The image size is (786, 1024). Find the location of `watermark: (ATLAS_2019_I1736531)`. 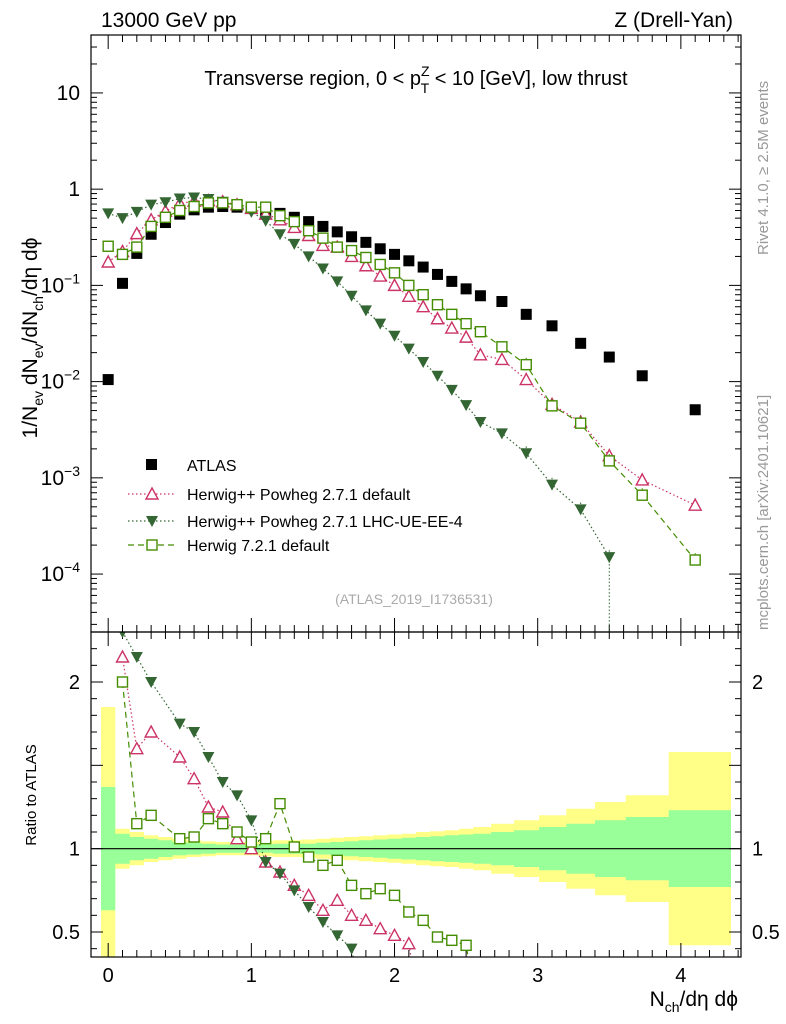

watermark: (ATLAS_2019_I1736531) is located at coordinates (414, 599).